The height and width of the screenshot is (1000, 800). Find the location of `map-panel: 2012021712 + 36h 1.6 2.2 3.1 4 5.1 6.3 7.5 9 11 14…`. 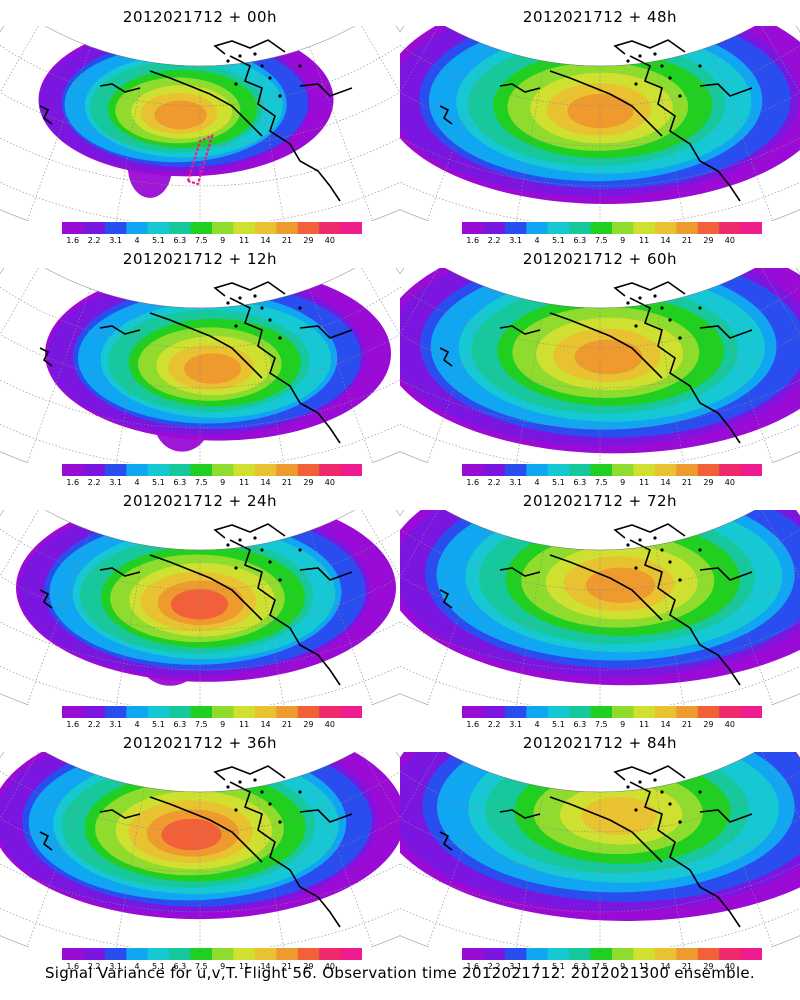

map-panel: 2012021712 + 36h 1.6 2.2 3.1 4 5.1 6.3 7.5 9 11 14… is located at coordinates (200, 848).